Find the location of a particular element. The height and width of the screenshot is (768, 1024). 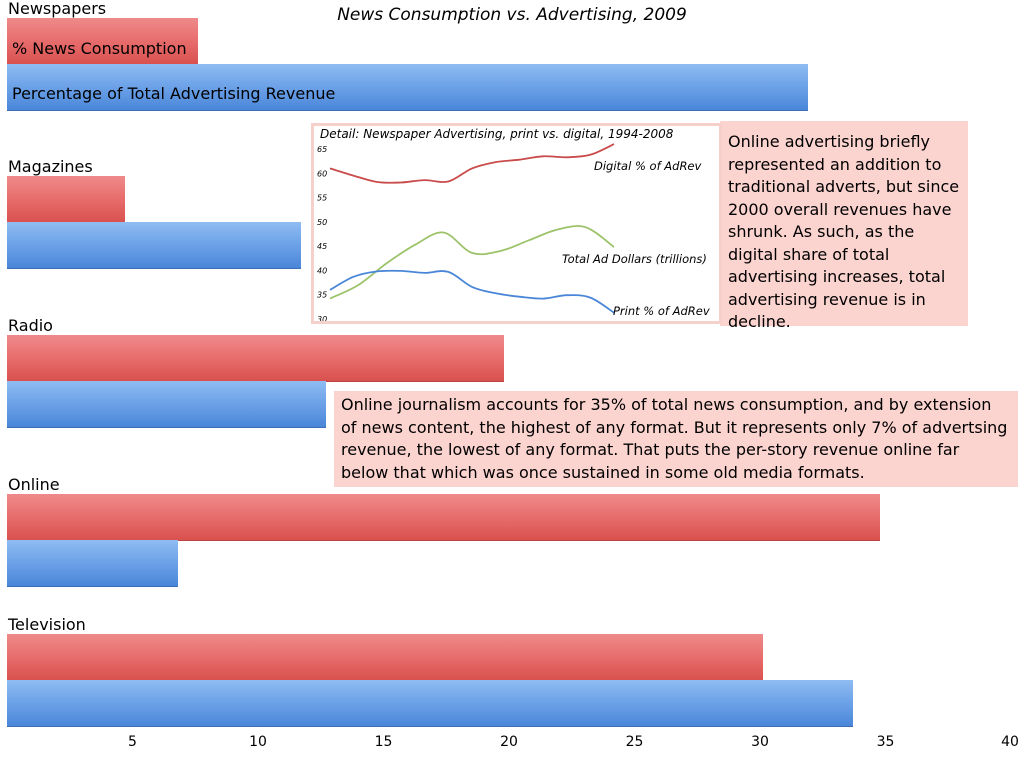

category-label-television: Television is located at coordinates (47, 624).